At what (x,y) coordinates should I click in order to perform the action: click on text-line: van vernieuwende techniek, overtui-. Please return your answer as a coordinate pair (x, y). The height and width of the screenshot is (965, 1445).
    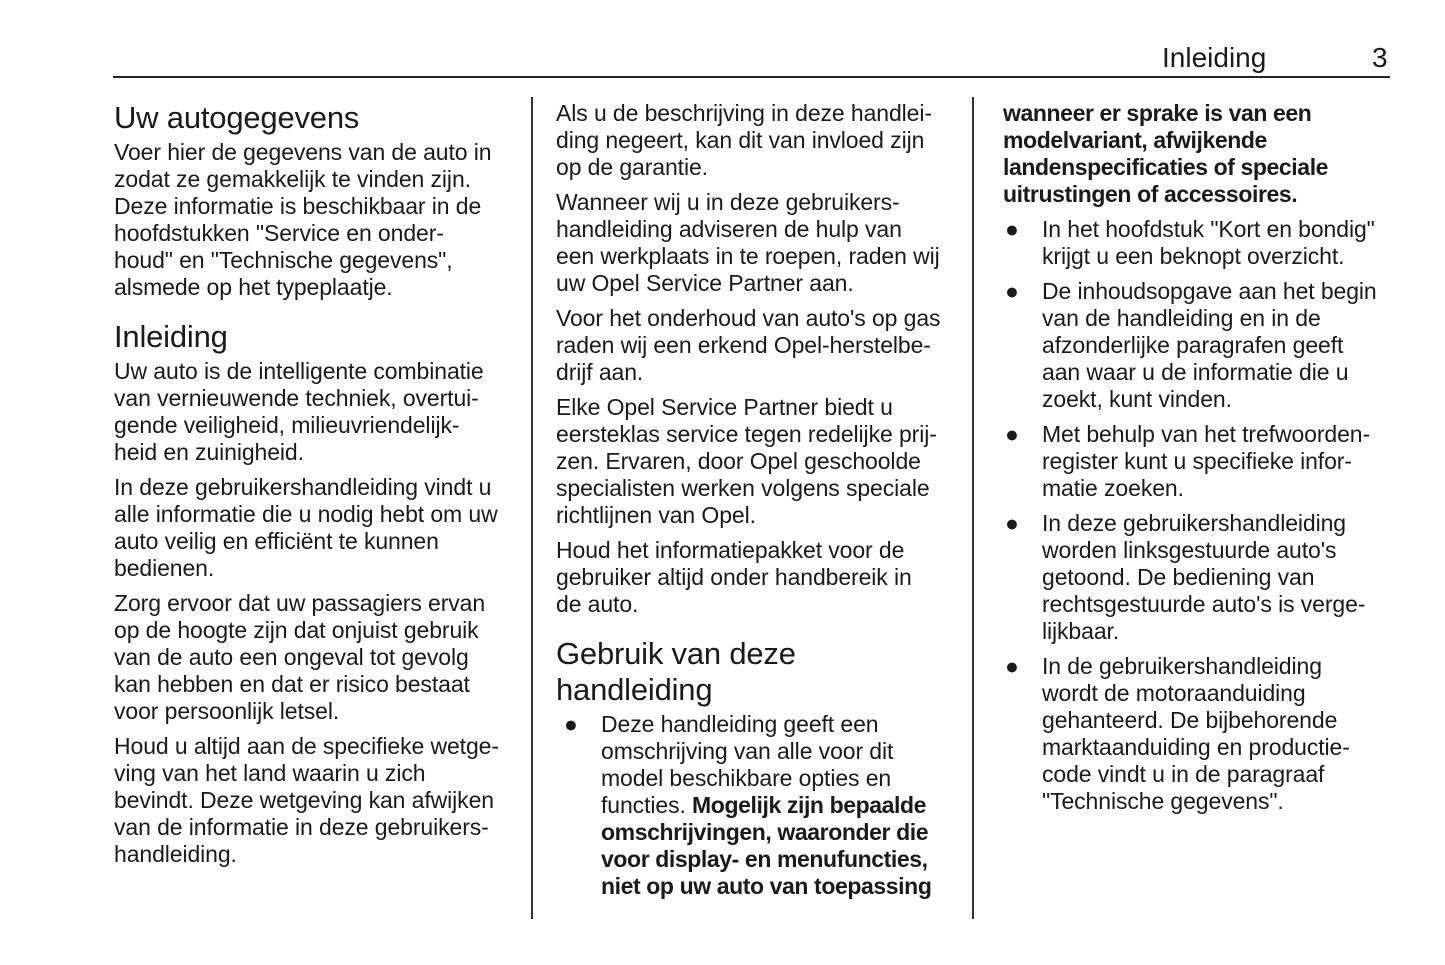
    Looking at the image, I should click on (296, 398).